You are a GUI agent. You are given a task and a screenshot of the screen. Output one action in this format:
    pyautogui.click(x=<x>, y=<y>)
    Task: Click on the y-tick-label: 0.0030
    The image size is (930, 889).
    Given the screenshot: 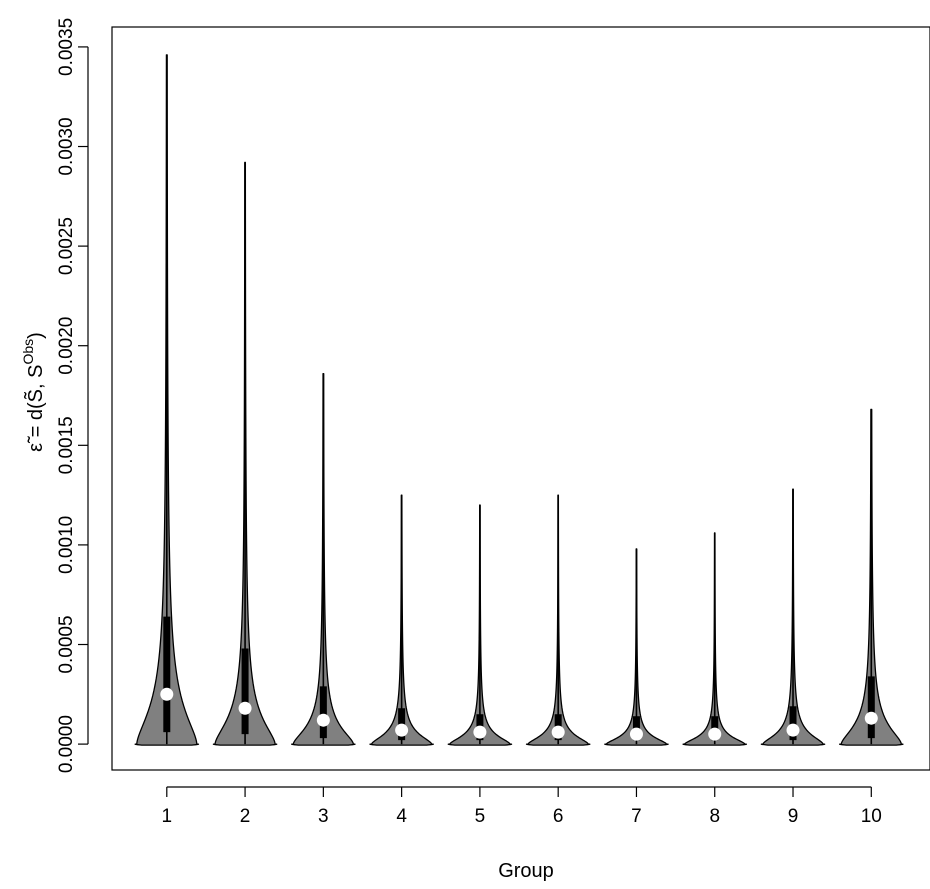 What is the action you would take?
    pyautogui.click(x=66, y=146)
    